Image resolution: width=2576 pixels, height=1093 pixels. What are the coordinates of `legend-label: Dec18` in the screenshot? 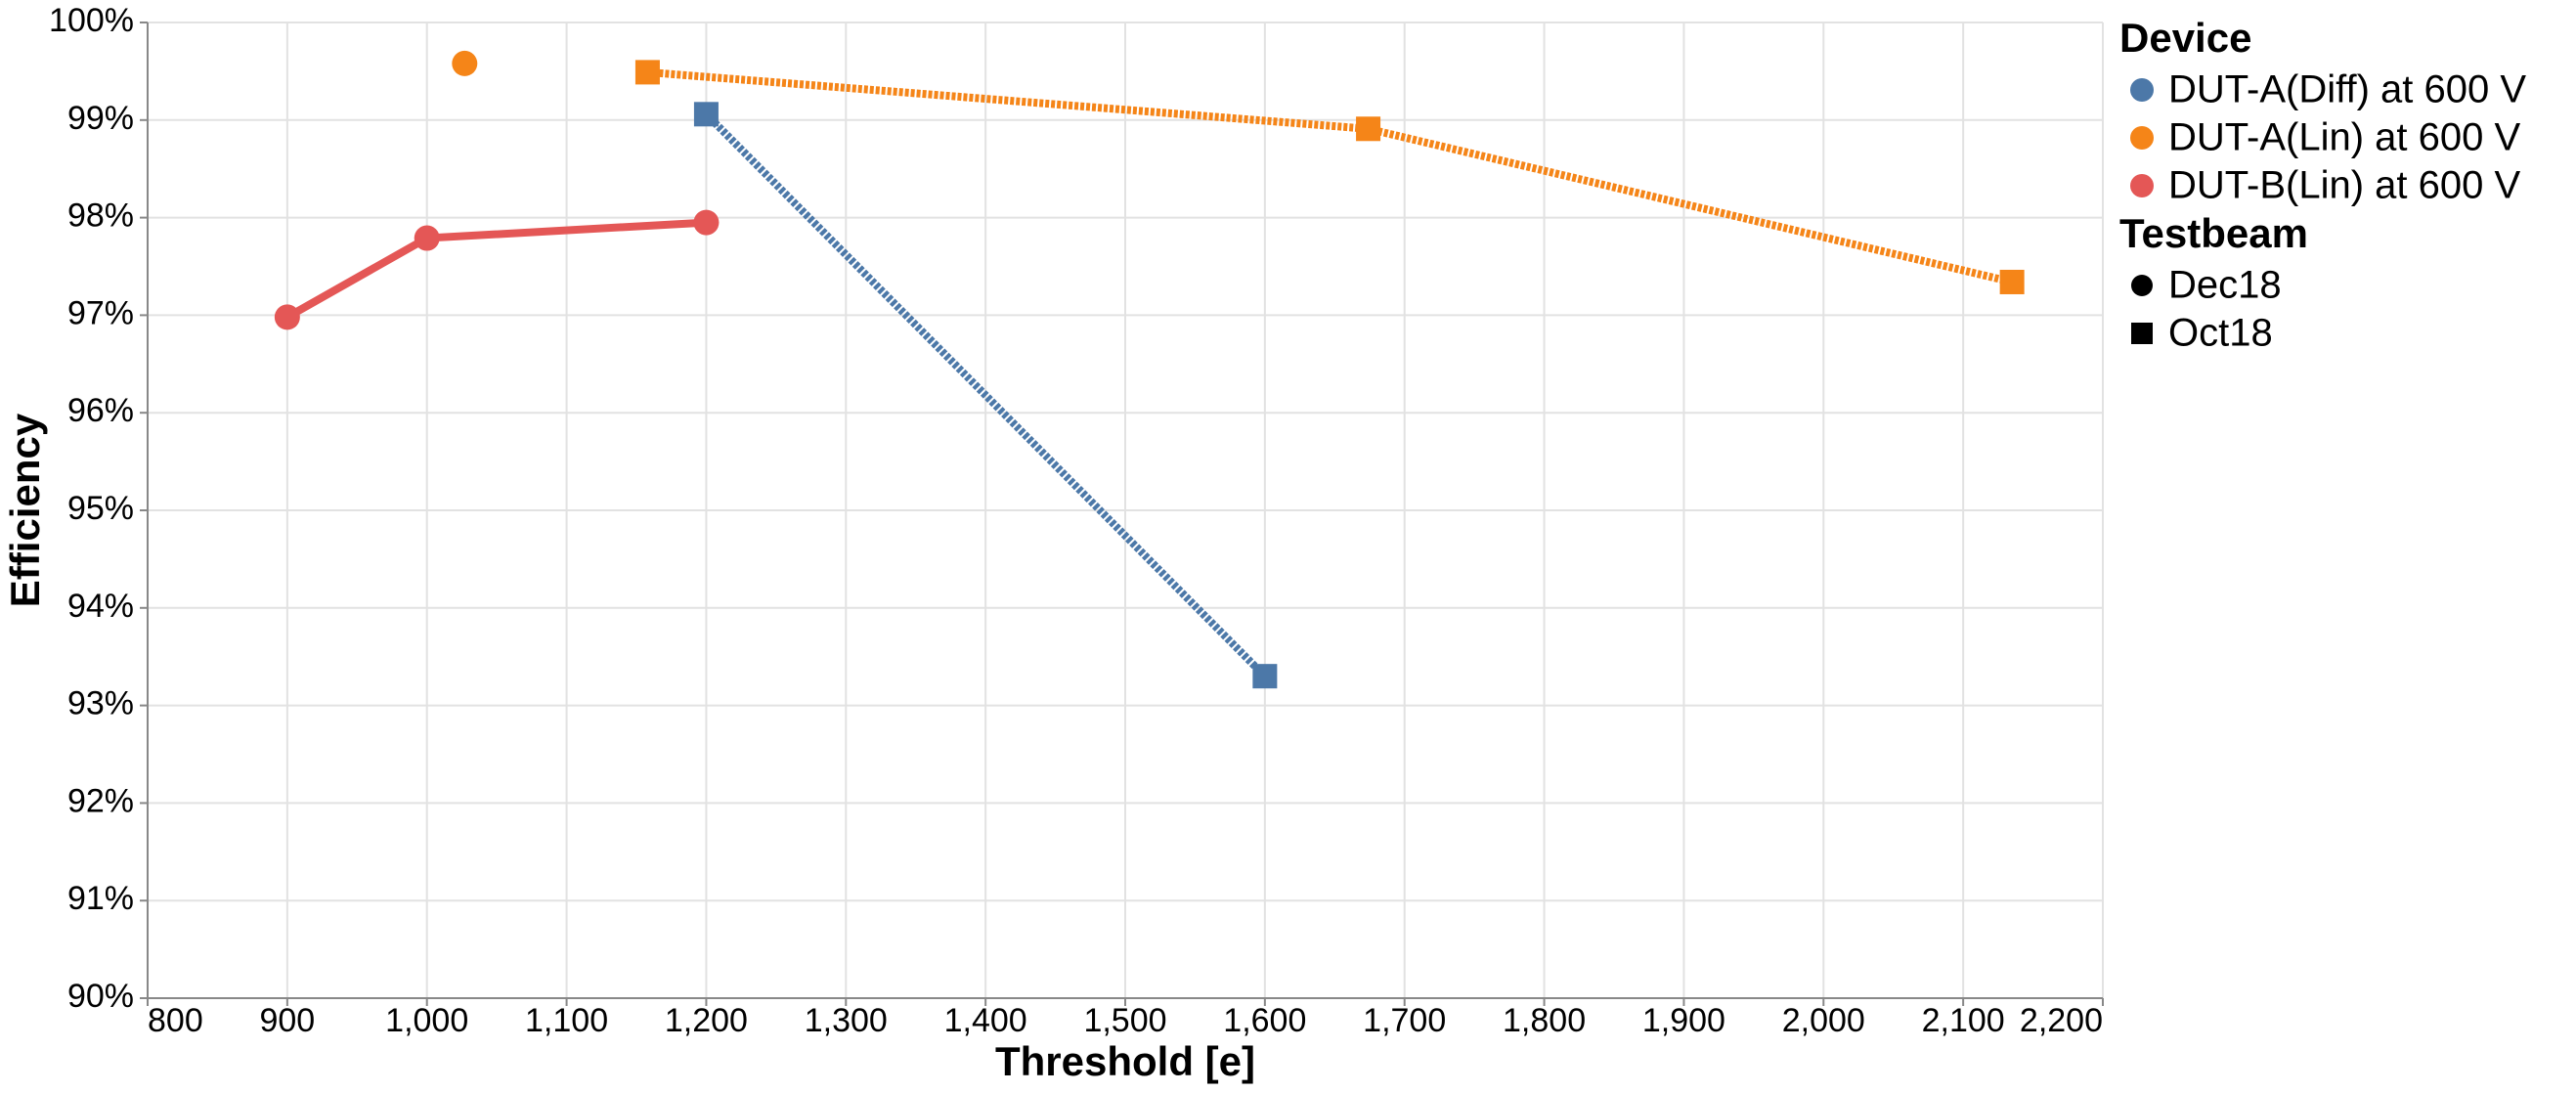 It's located at (2225, 286).